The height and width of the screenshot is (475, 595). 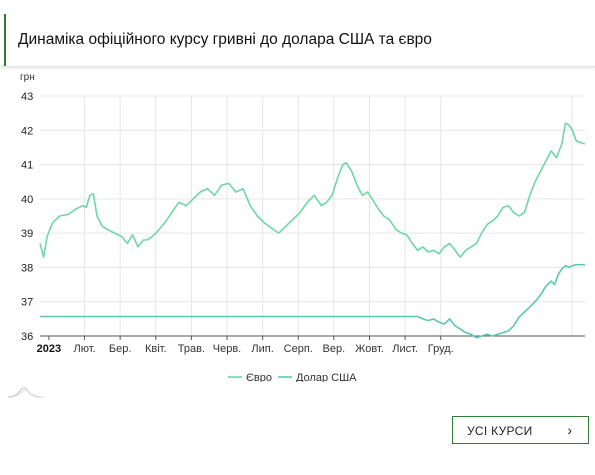 I want to click on x-tick-label: Трав., so click(x=191, y=349).